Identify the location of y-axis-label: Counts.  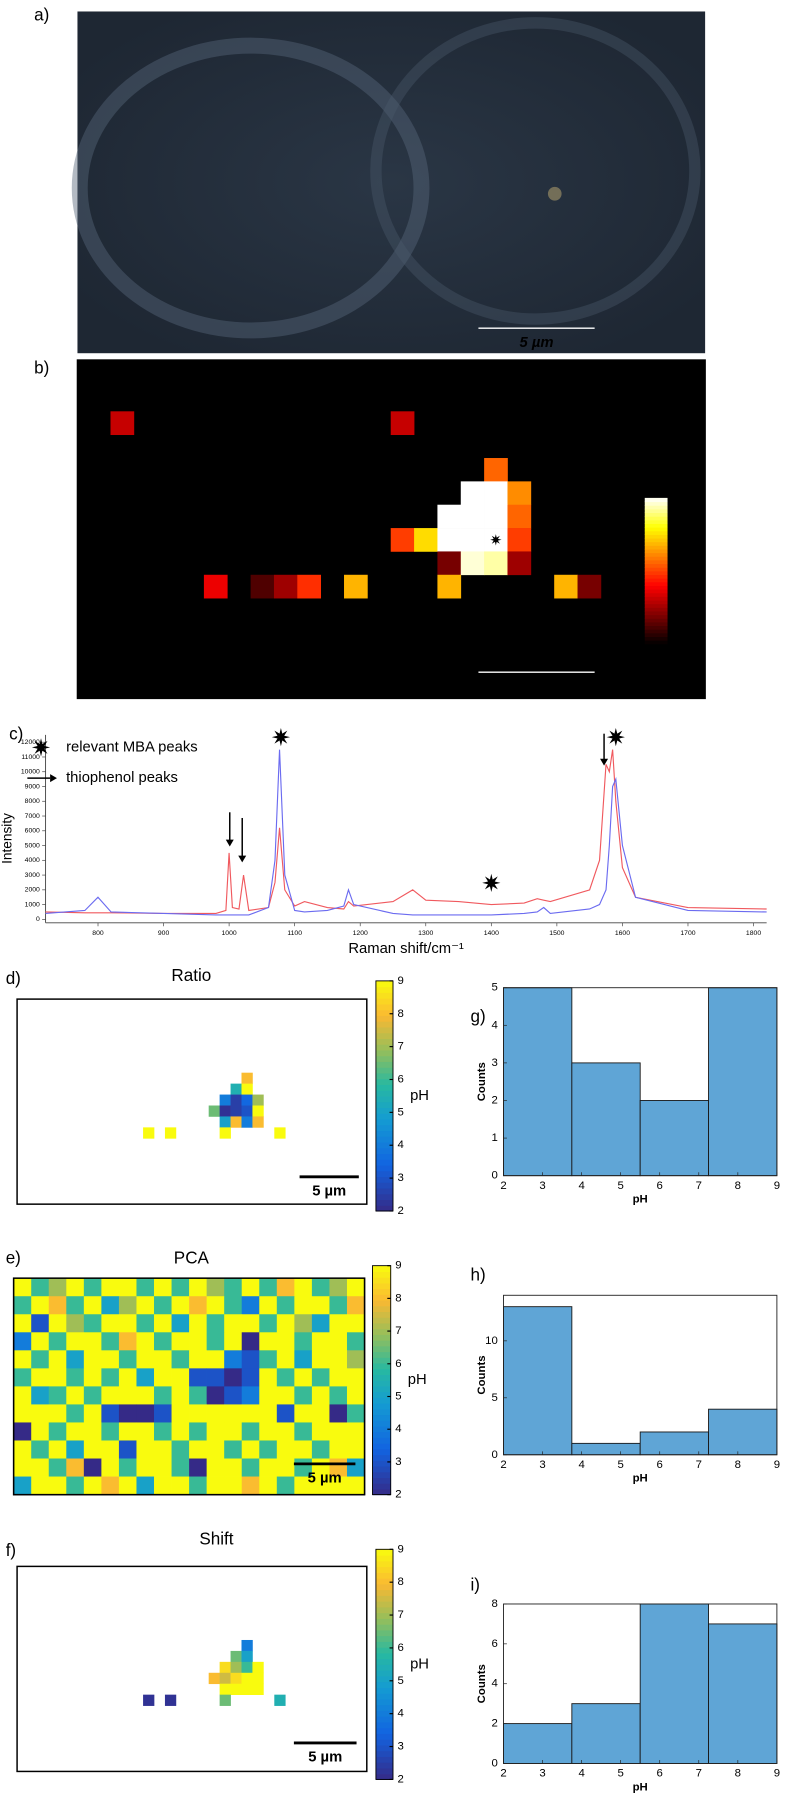
(482, 1374).